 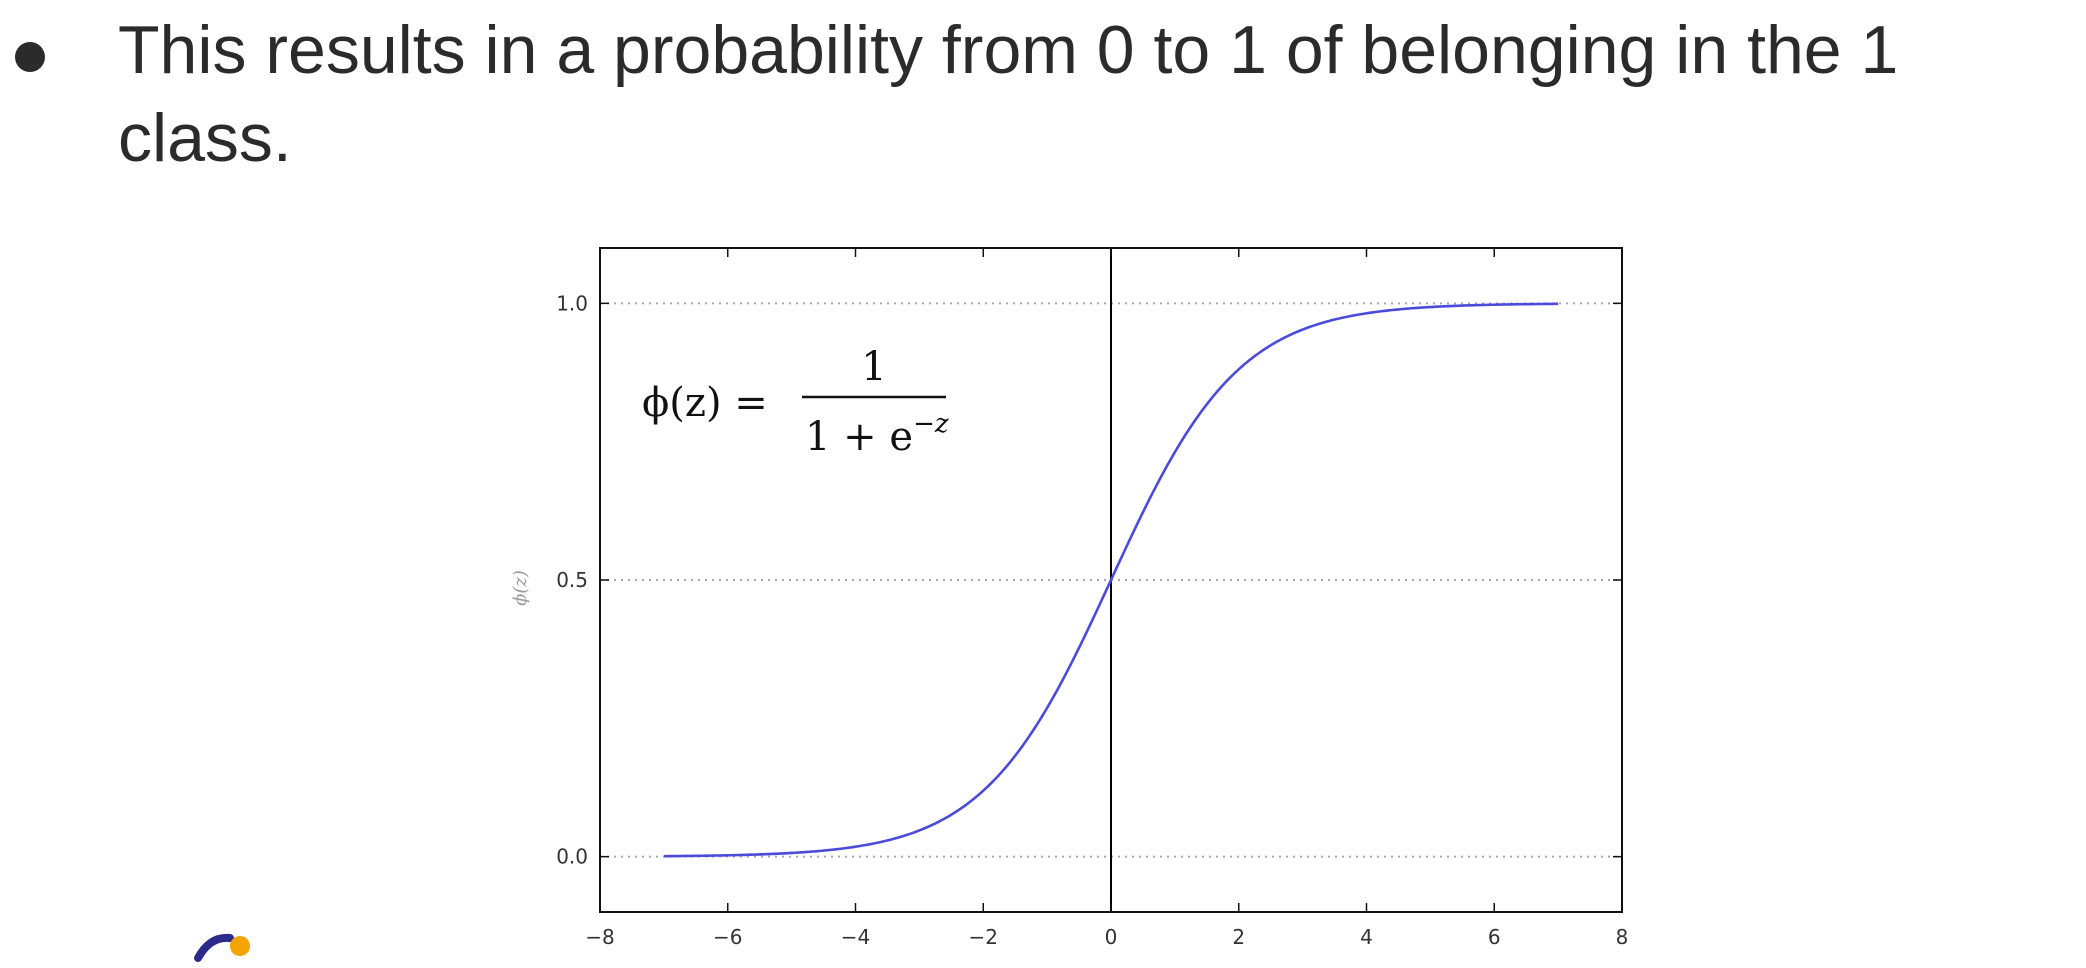 What do you see at coordinates (599, 937) in the screenshot?
I see `x-tick-label-−8: −8` at bounding box center [599, 937].